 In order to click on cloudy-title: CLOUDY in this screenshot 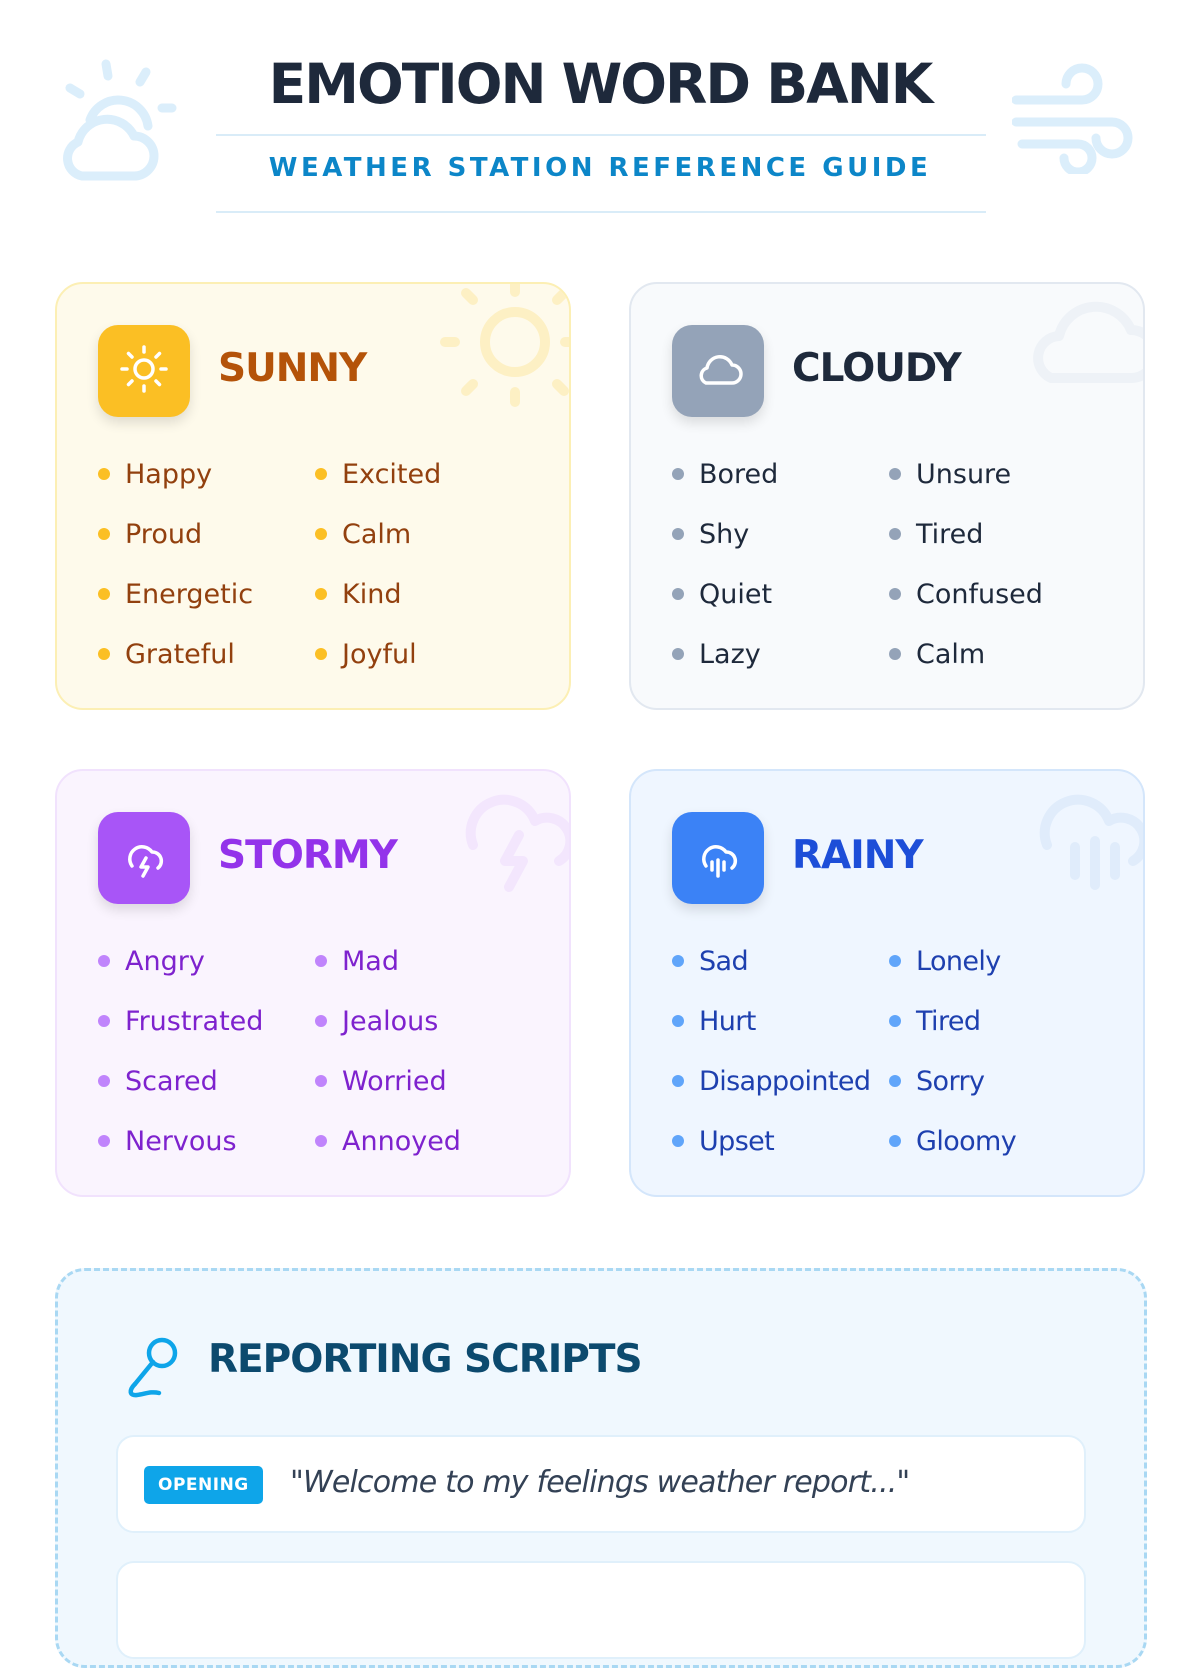, I will do `click(877, 368)`.